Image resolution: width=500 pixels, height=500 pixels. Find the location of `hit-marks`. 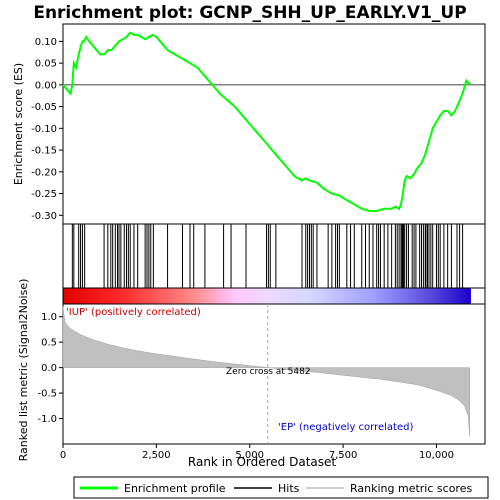

hit-marks is located at coordinates (267, 256).